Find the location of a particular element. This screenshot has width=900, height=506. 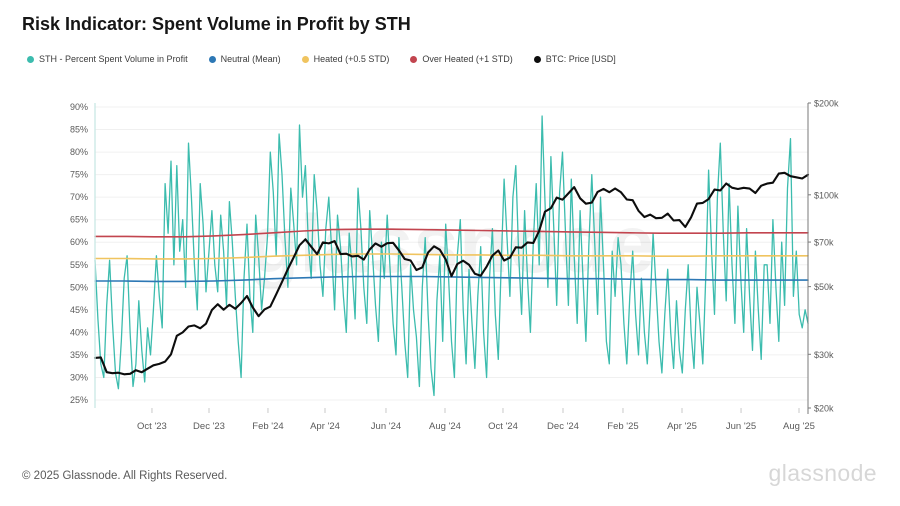

x-axis-tick-label: Apr '25 is located at coordinates (682, 426).